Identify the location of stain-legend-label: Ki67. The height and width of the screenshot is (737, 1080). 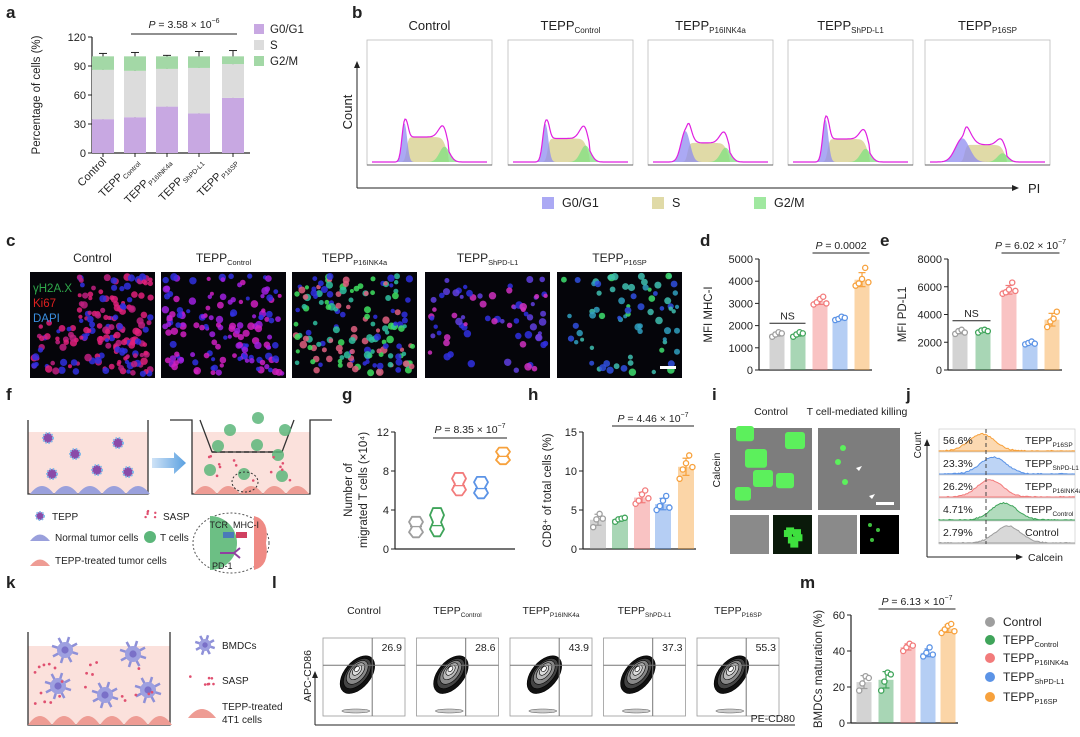
(44, 304).